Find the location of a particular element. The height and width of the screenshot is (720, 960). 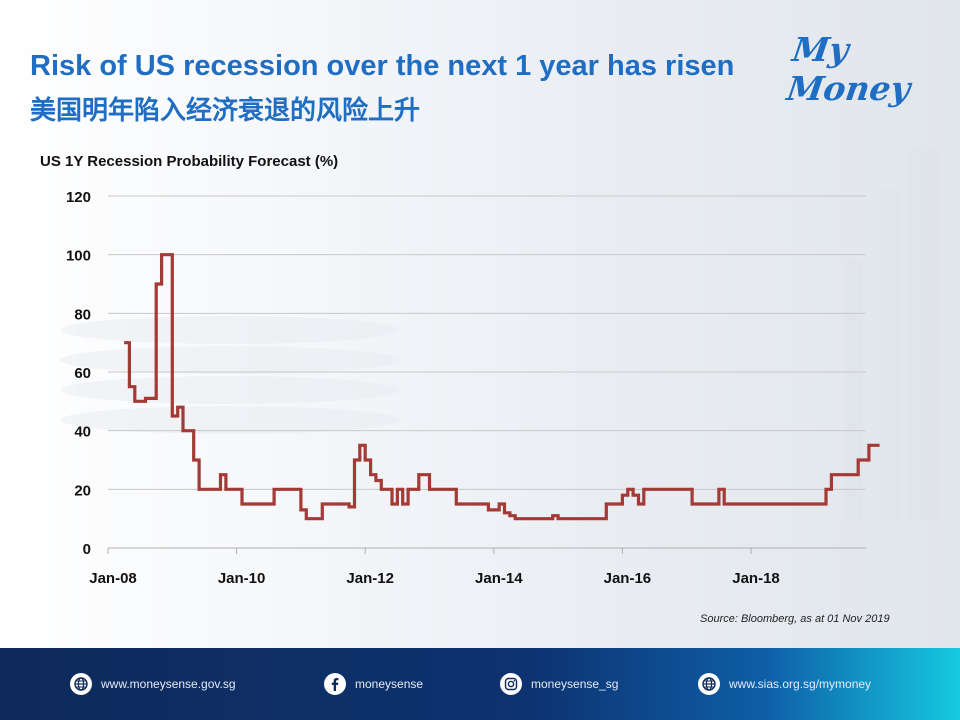

y-tick-label: 40 is located at coordinates (82, 432).